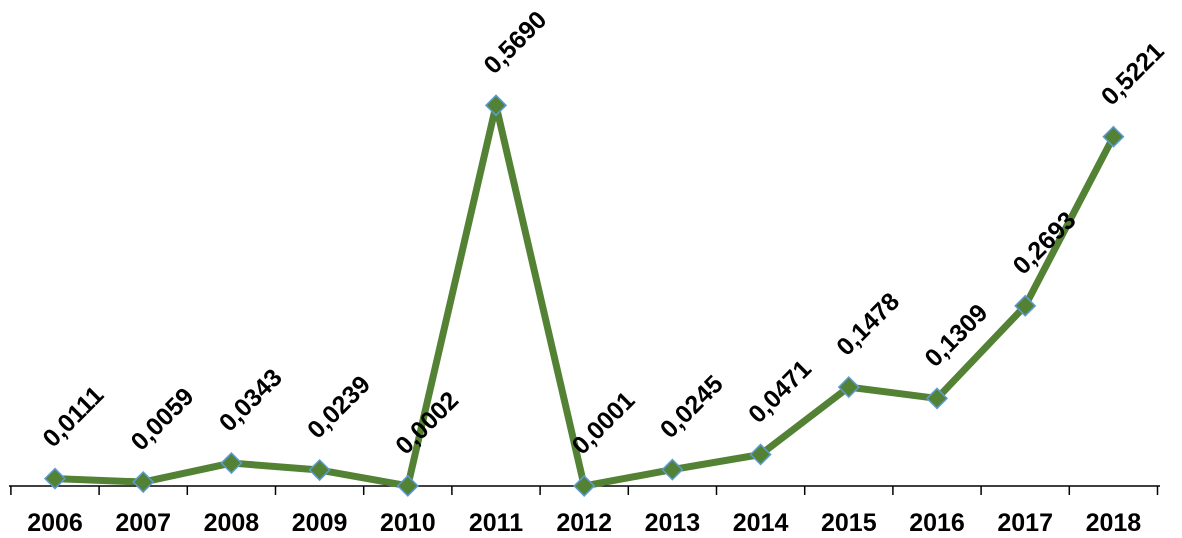 The image size is (1182, 538). Describe the element at coordinates (232, 523) in the screenshot. I see `x-tick-label: 2008` at that location.